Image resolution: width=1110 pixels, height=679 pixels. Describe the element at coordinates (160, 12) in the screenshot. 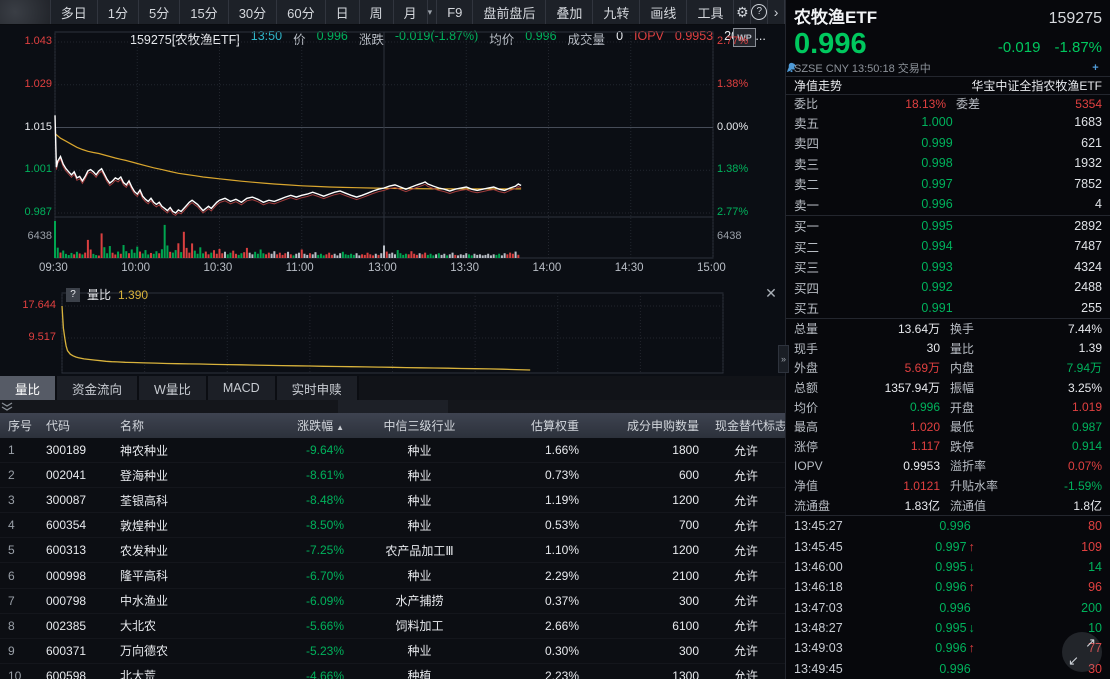

I see `toolbar-period-5分: 5分` at that location.